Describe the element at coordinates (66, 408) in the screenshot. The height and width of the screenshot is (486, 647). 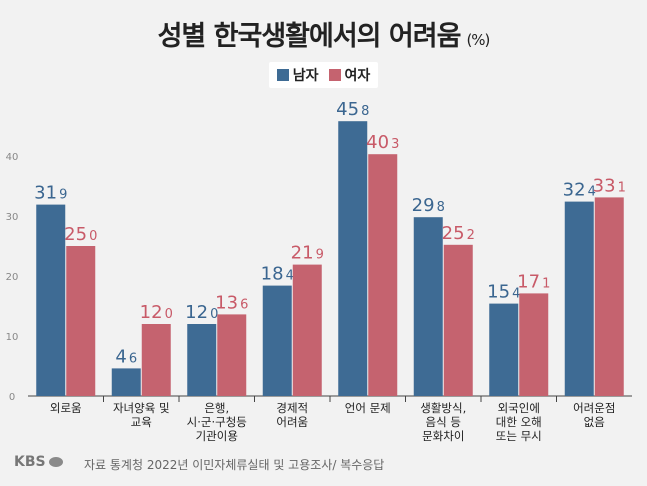
I see `category-label: 외로움` at that location.